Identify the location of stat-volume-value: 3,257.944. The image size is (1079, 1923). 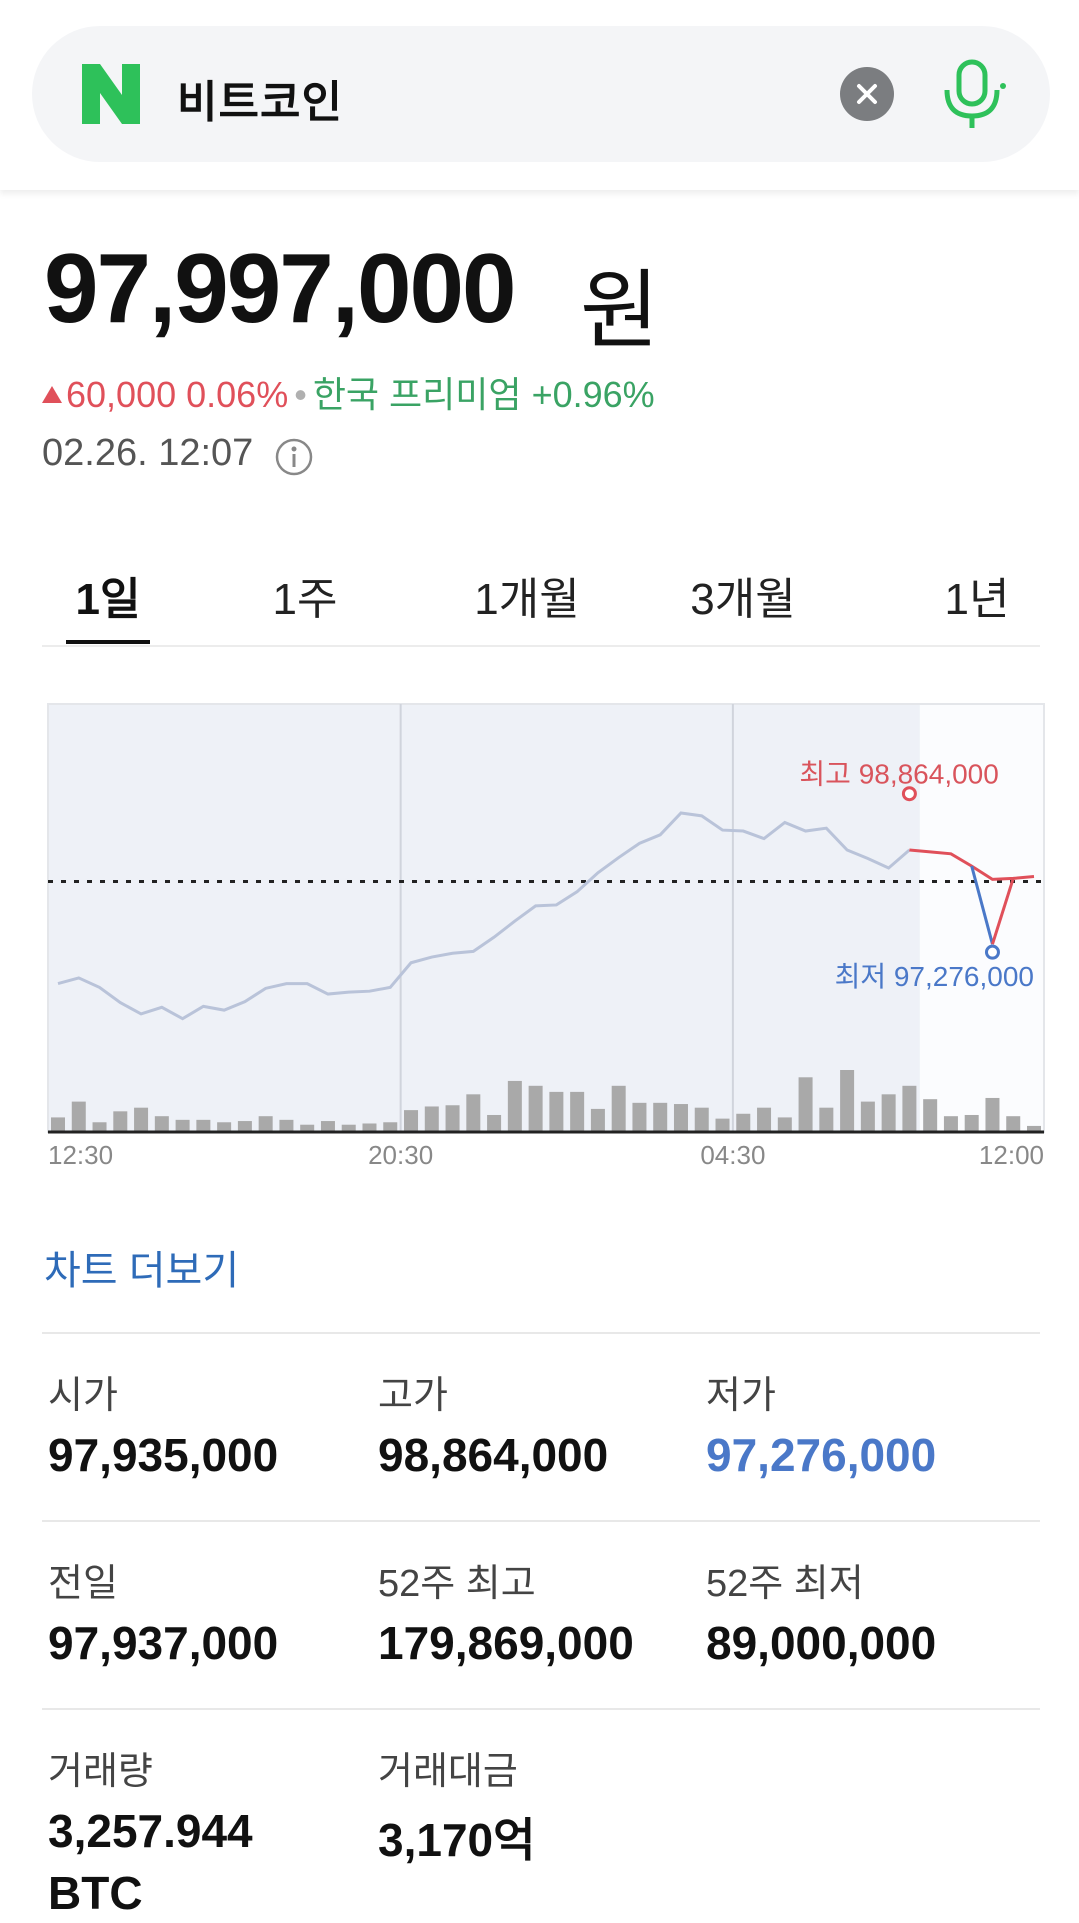
(150, 1831).